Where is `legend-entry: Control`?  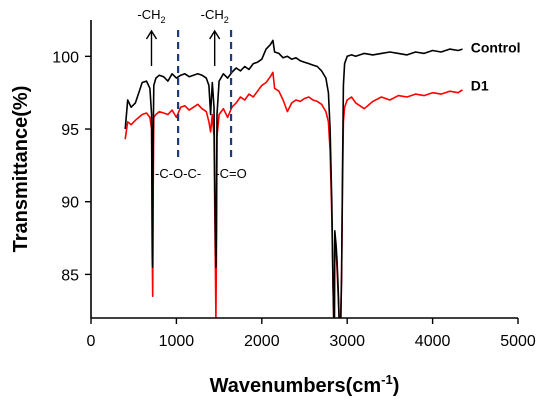 legend-entry: Control is located at coordinates (496, 48).